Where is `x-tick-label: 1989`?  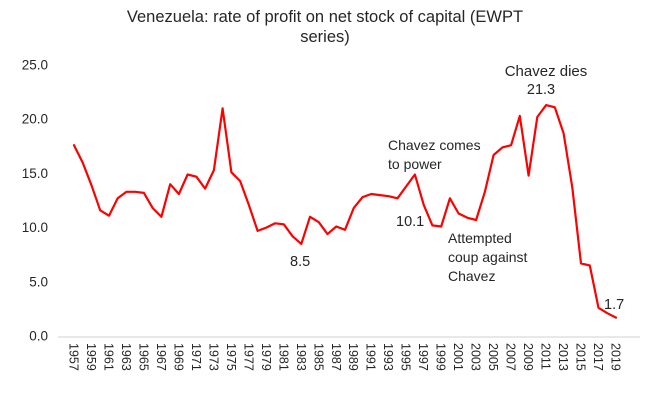
x-tick-label: 1989 is located at coordinates (353, 357).